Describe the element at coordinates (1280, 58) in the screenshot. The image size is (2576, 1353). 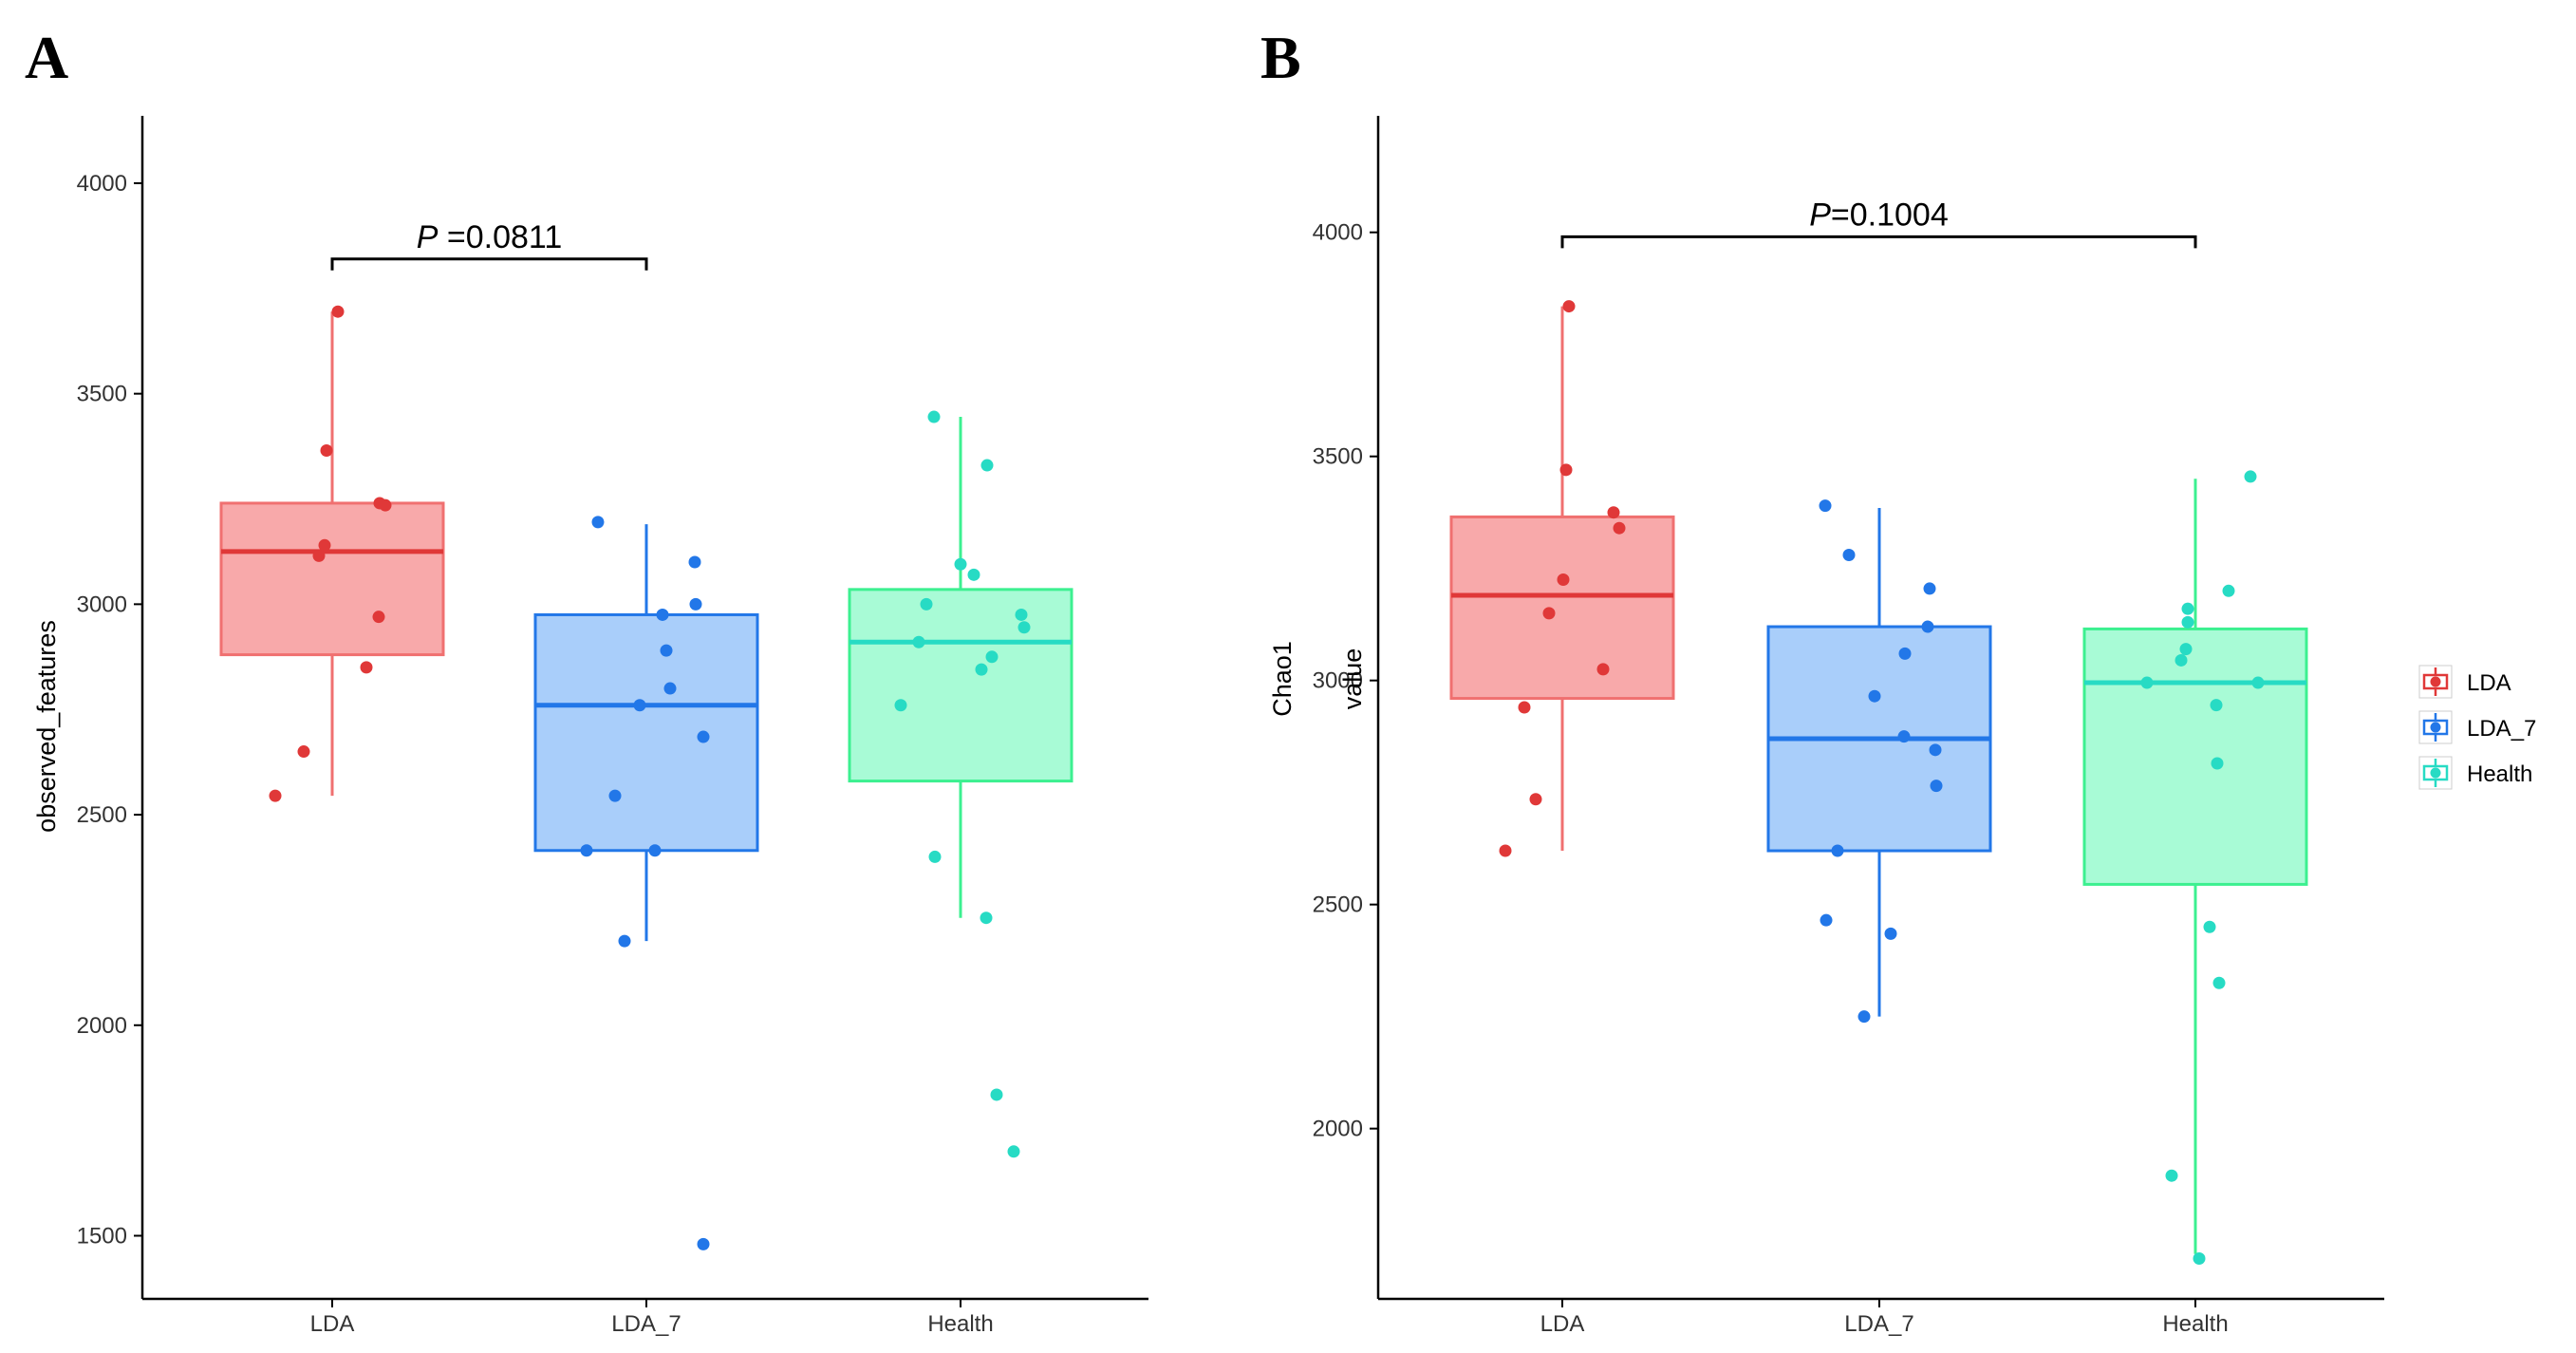
I see `panel-b-letter: B` at that location.